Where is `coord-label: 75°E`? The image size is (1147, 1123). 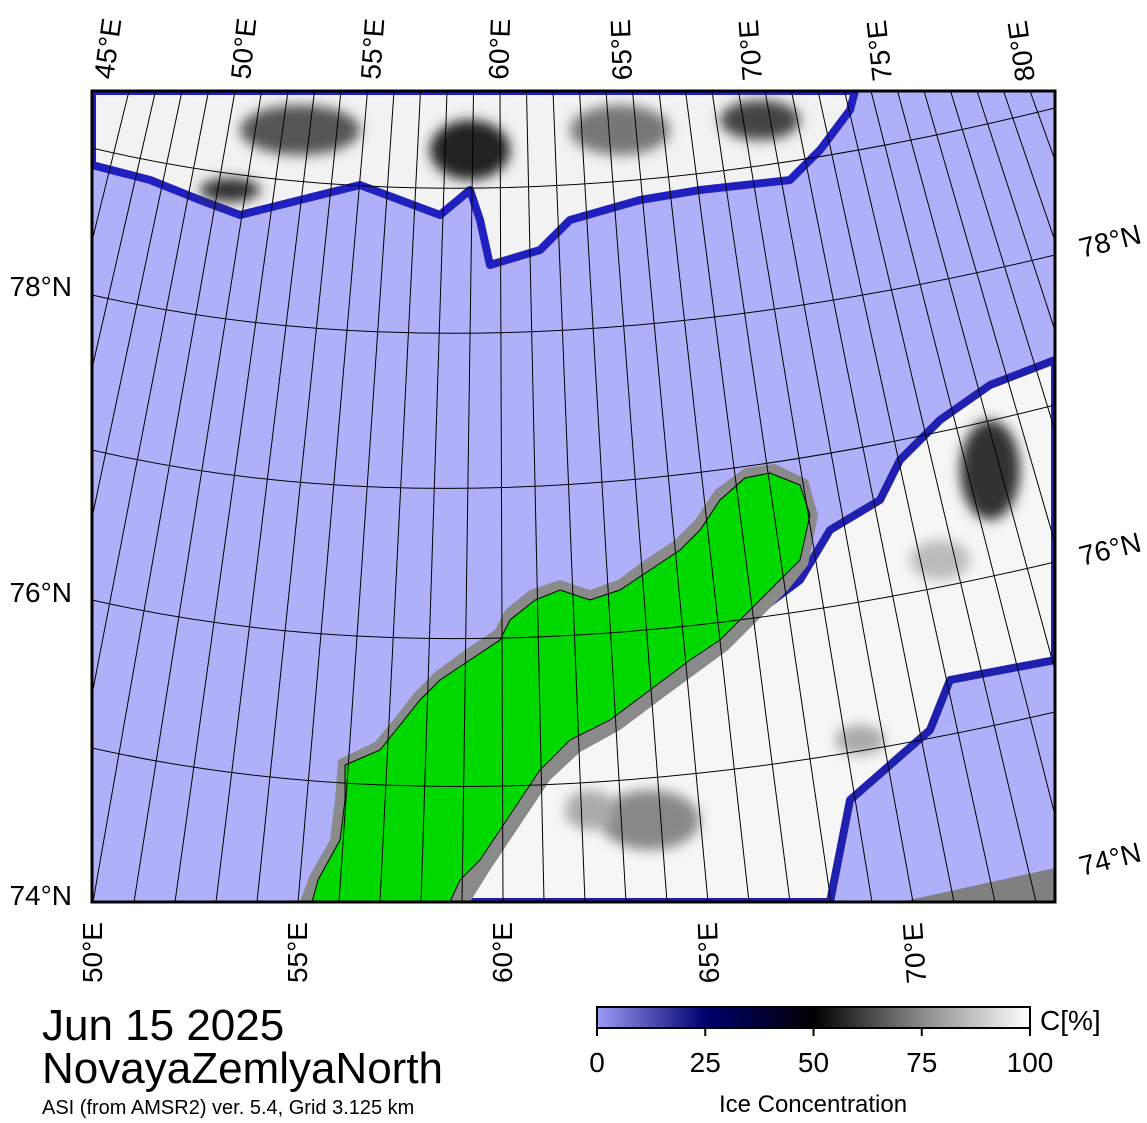 coord-label: 75°E is located at coordinates (879, 51).